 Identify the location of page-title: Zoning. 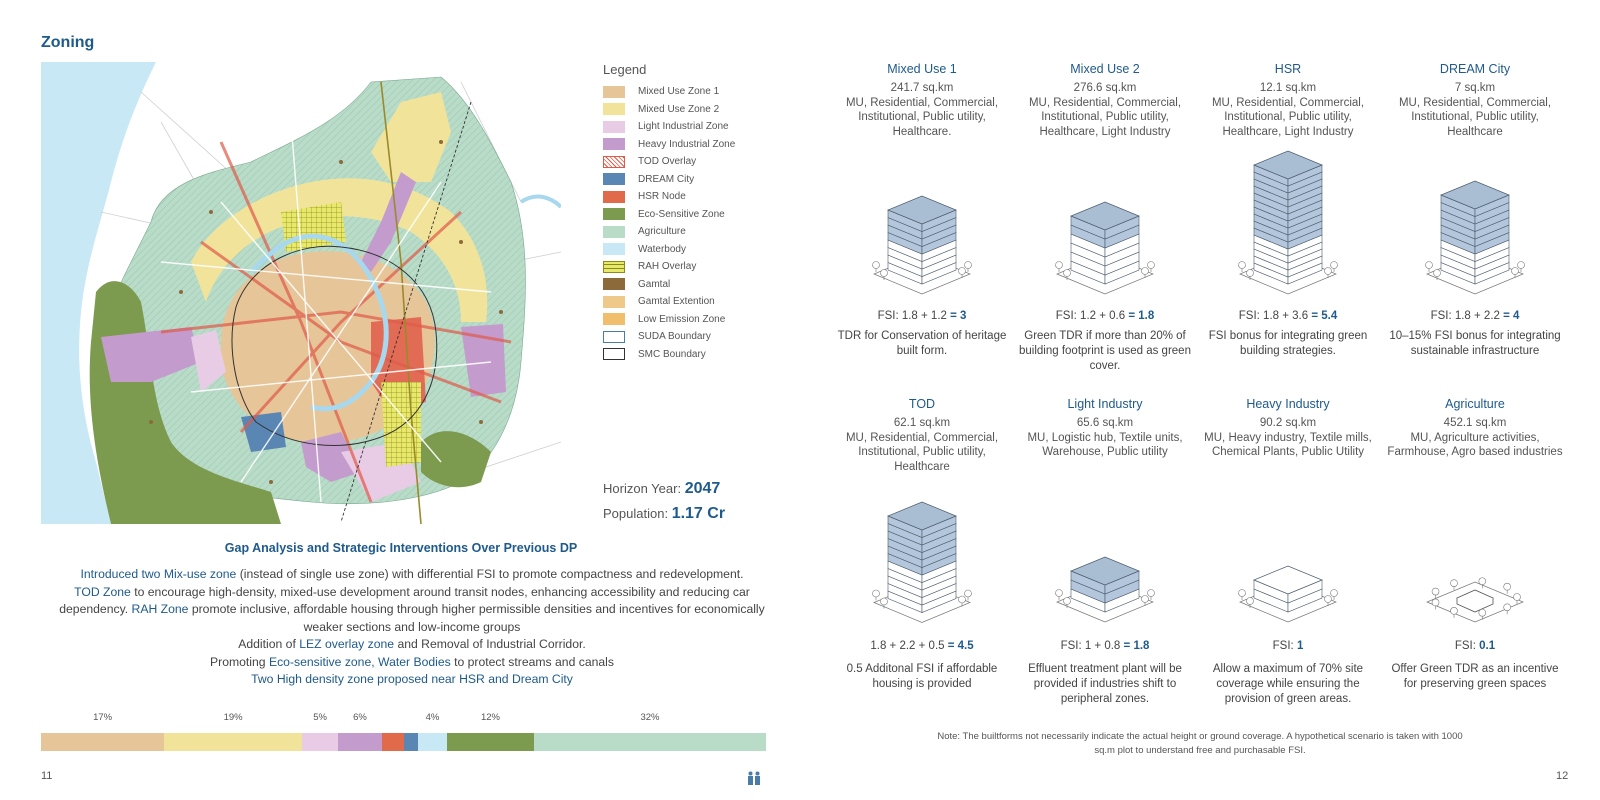
(68, 42).